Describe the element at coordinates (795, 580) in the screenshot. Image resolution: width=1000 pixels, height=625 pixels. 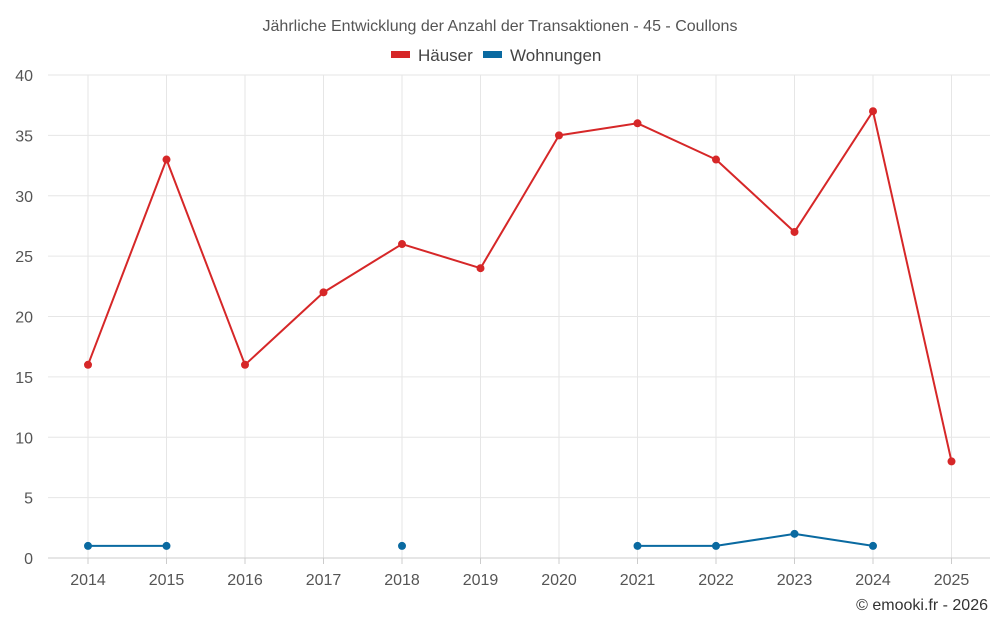
I see `x-tick-label: 2023` at that location.